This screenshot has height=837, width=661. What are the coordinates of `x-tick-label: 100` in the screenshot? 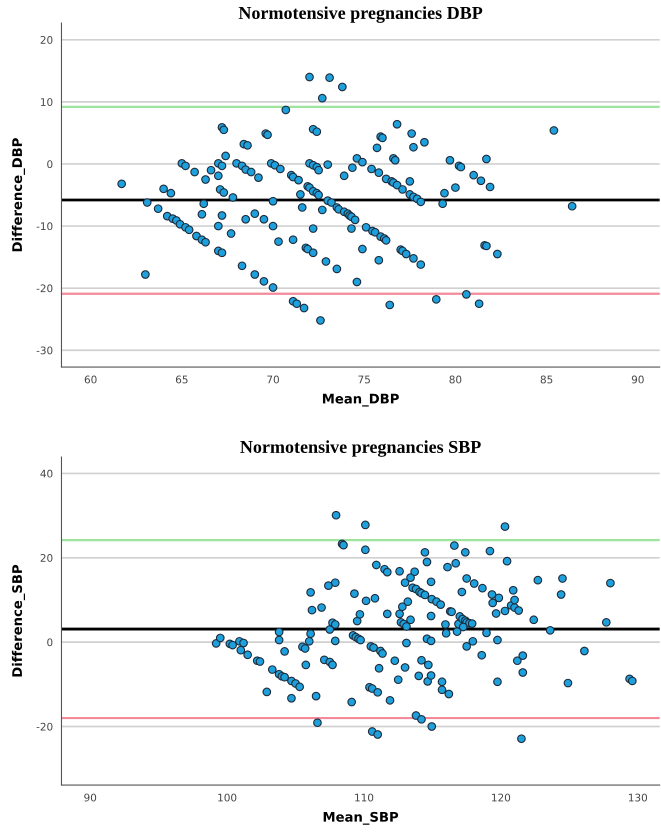 It's located at (227, 798).